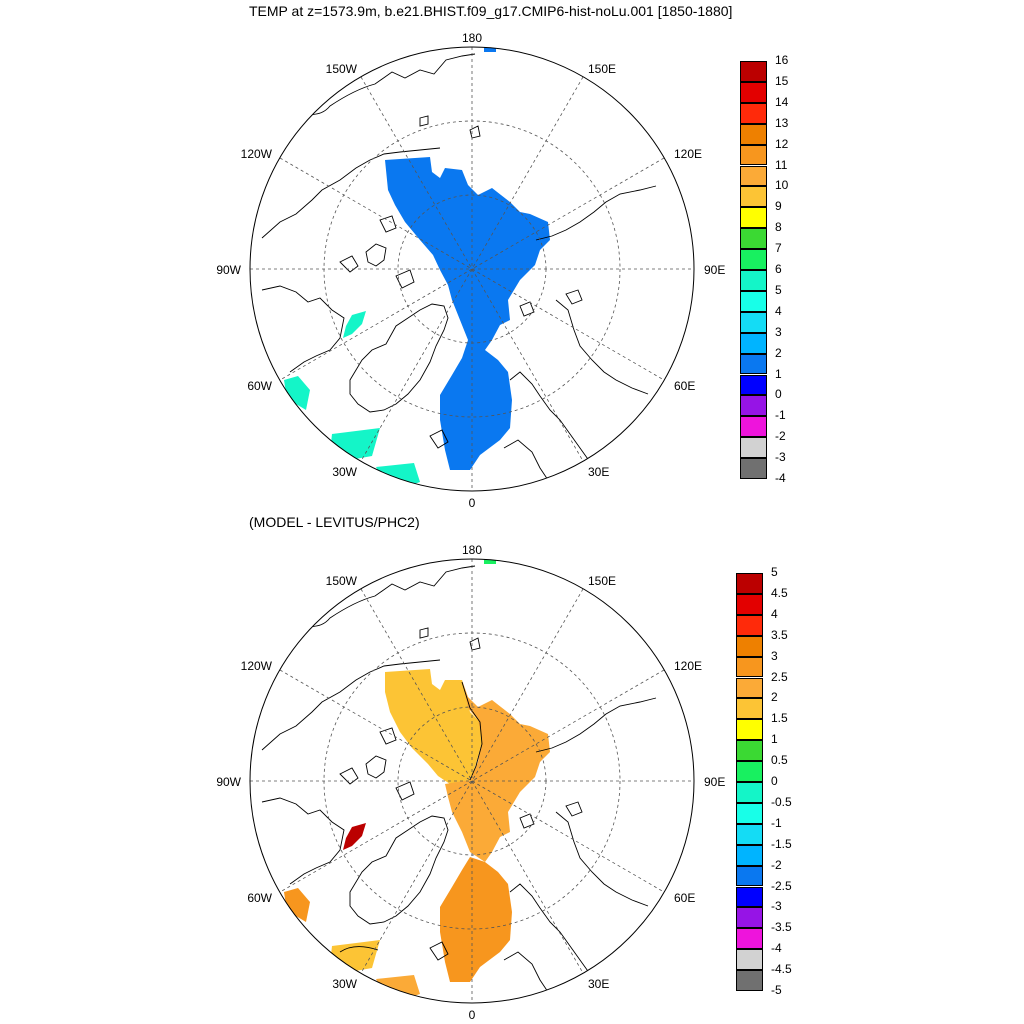 The width and height of the screenshot is (1024, 1024). What do you see at coordinates (778, 373) in the screenshot?
I see `colorbar-model-level-label: 1` at bounding box center [778, 373].